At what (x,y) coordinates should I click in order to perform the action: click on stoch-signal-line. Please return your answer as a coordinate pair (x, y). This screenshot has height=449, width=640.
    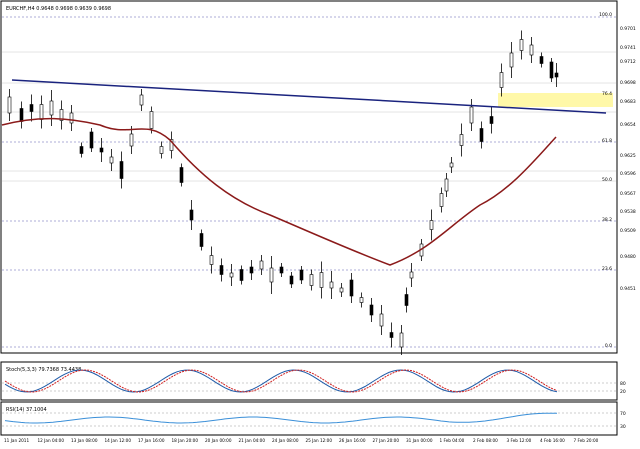
    Looking at the image, I should click on (281, 381).